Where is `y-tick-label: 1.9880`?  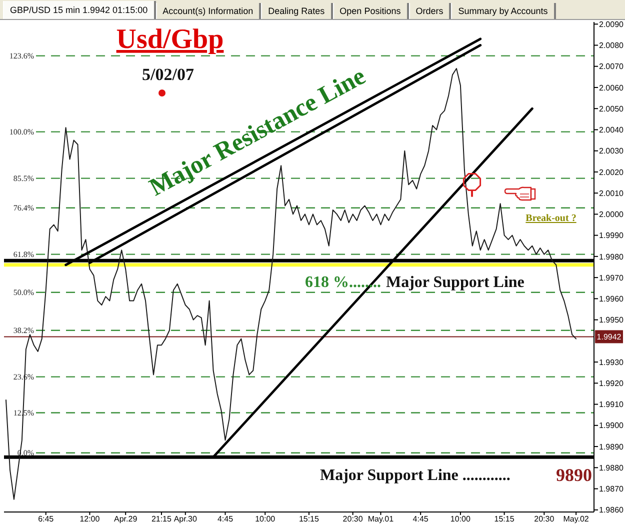 y-tick-label: 1.9880 is located at coordinates (611, 467).